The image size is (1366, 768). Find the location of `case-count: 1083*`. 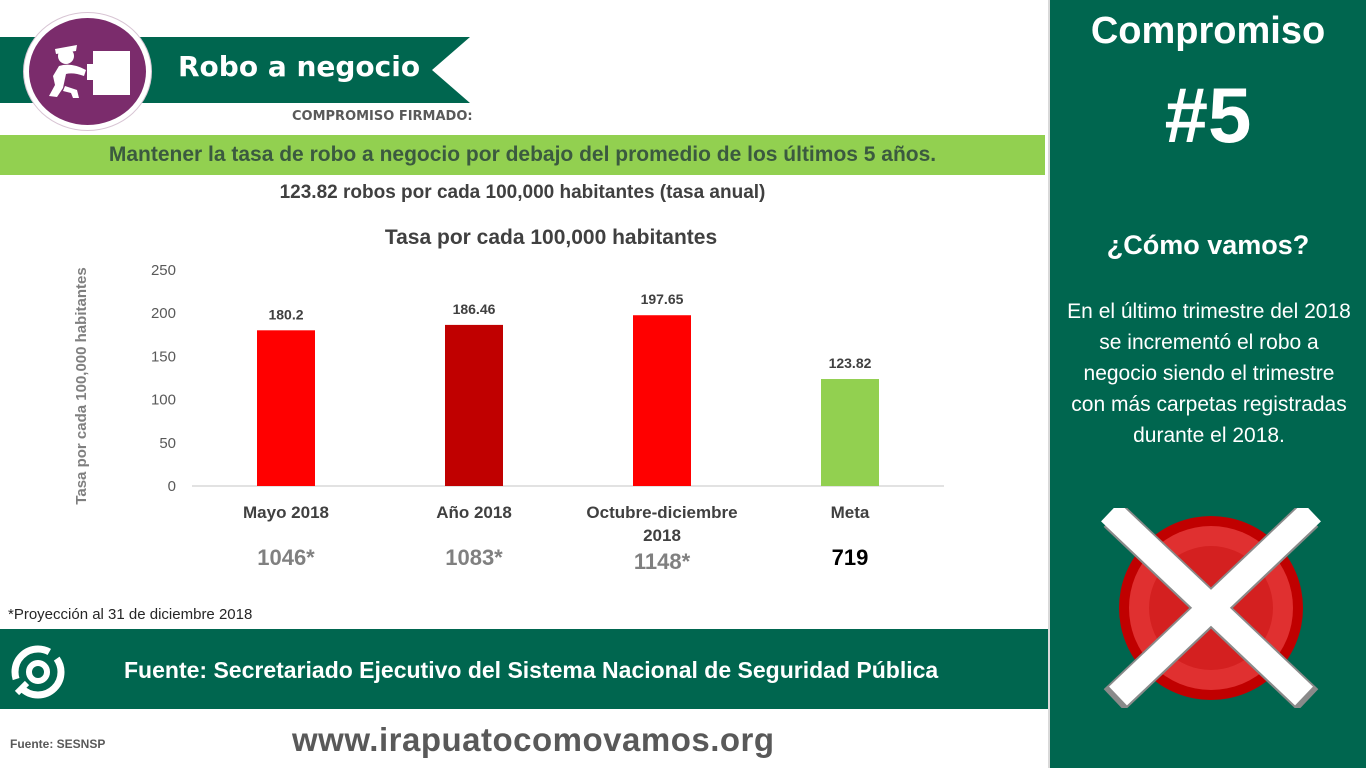

case-count: 1083* is located at coordinates (474, 557).